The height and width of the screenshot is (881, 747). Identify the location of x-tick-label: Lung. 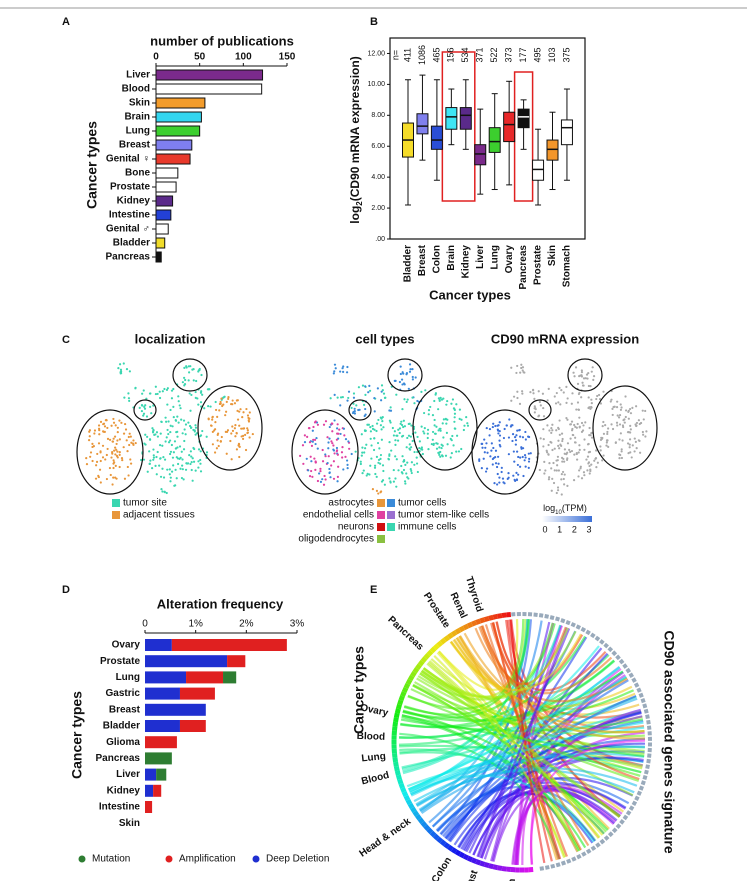
(494, 257).